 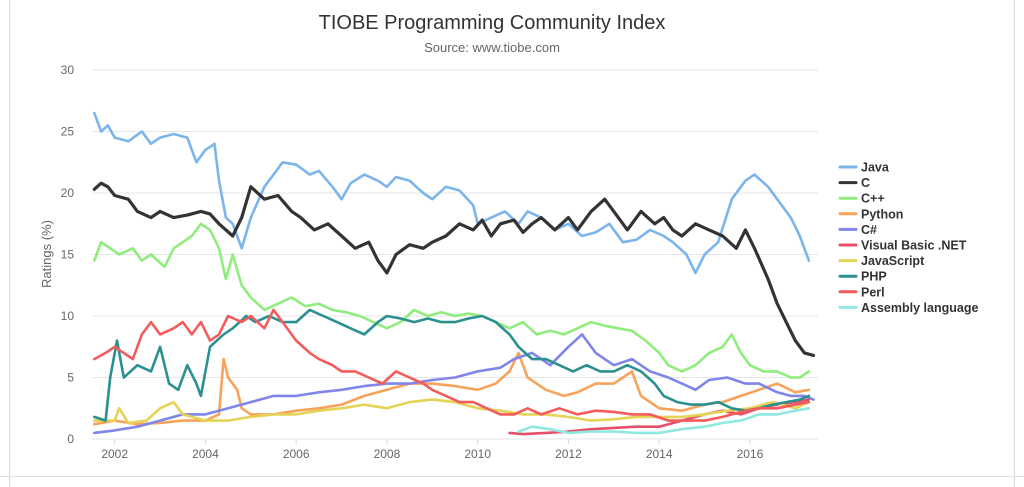 I want to click on series-line-c, so click(x=454, y=384).